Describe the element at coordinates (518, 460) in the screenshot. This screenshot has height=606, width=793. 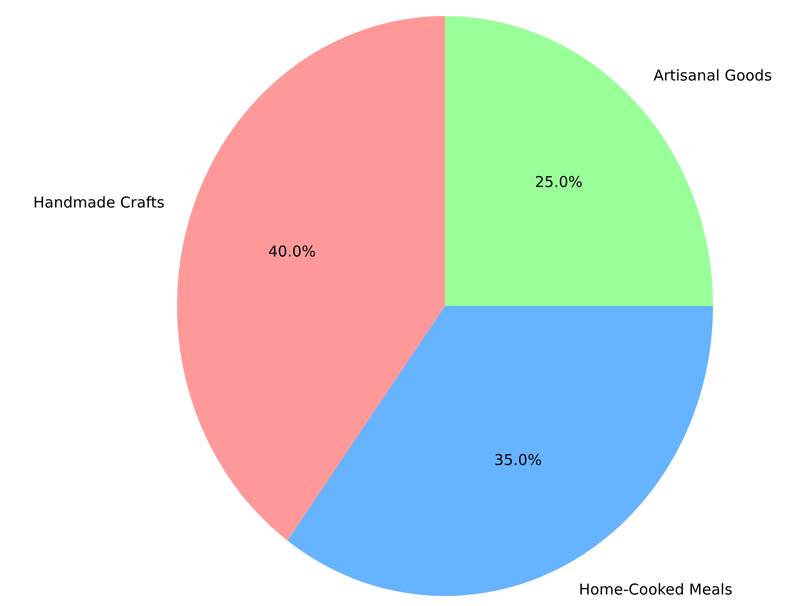
I see `data-label: 35.0%` at that location.